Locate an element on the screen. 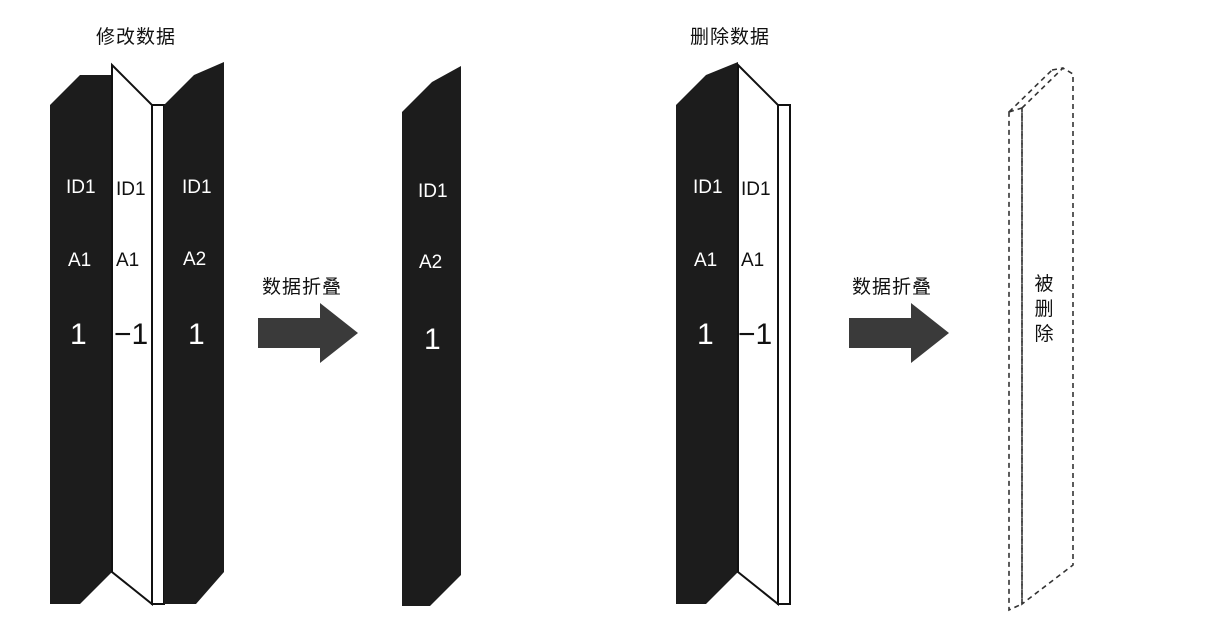 This screenshot has height=627, width=1221. deleted-label-char-3: 除 is located at coordinates (1044, 334).